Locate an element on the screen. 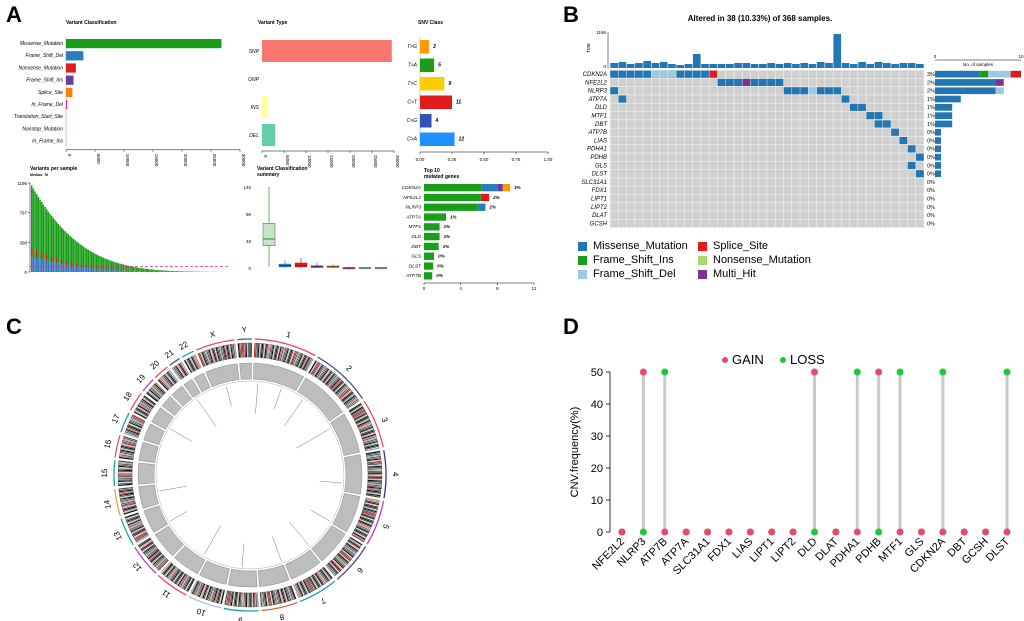  category-label: Frame_Shift_Del is located at coordinates (44, 56).